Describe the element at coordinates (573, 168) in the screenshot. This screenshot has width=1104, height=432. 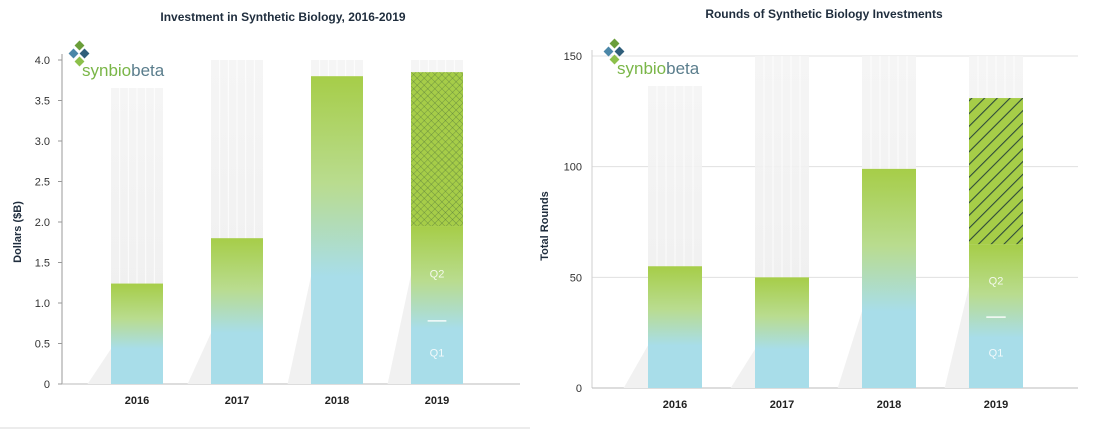
I see `y-tick-label: 100` at that location.